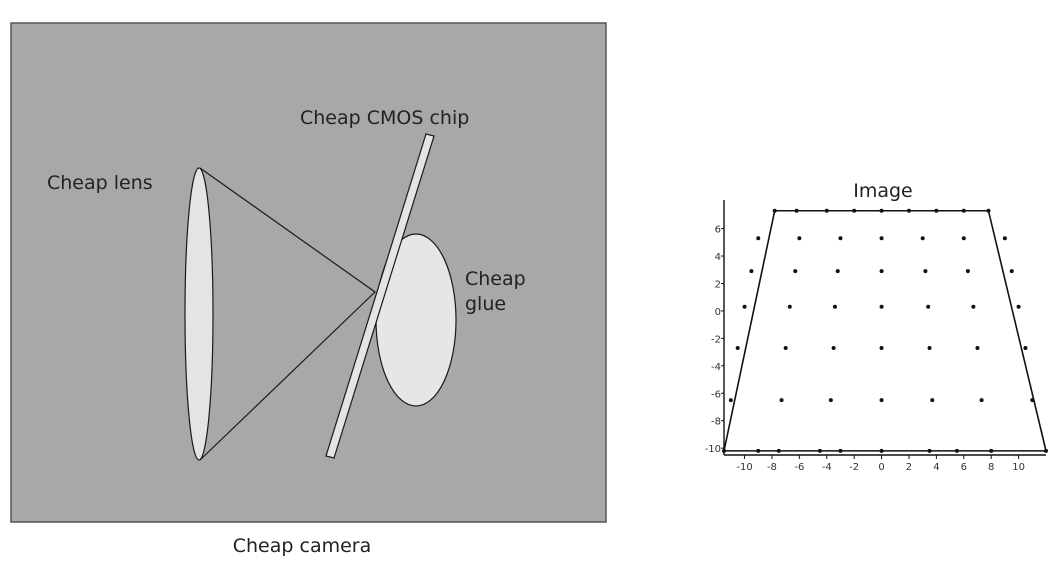 This screenshot has width=1056, height=572. What do you see at coordinates (199, 314) in the screenshot?
I see `camera-lens` at bounding box center [199, 314].